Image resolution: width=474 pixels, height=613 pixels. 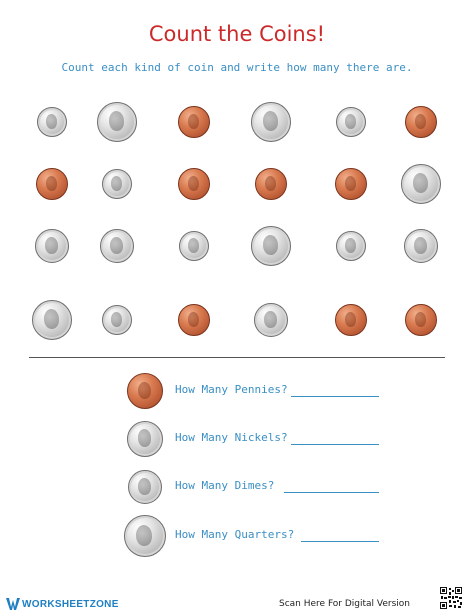 I want to click on answer-line-quarter, so click(x=340, y=541).